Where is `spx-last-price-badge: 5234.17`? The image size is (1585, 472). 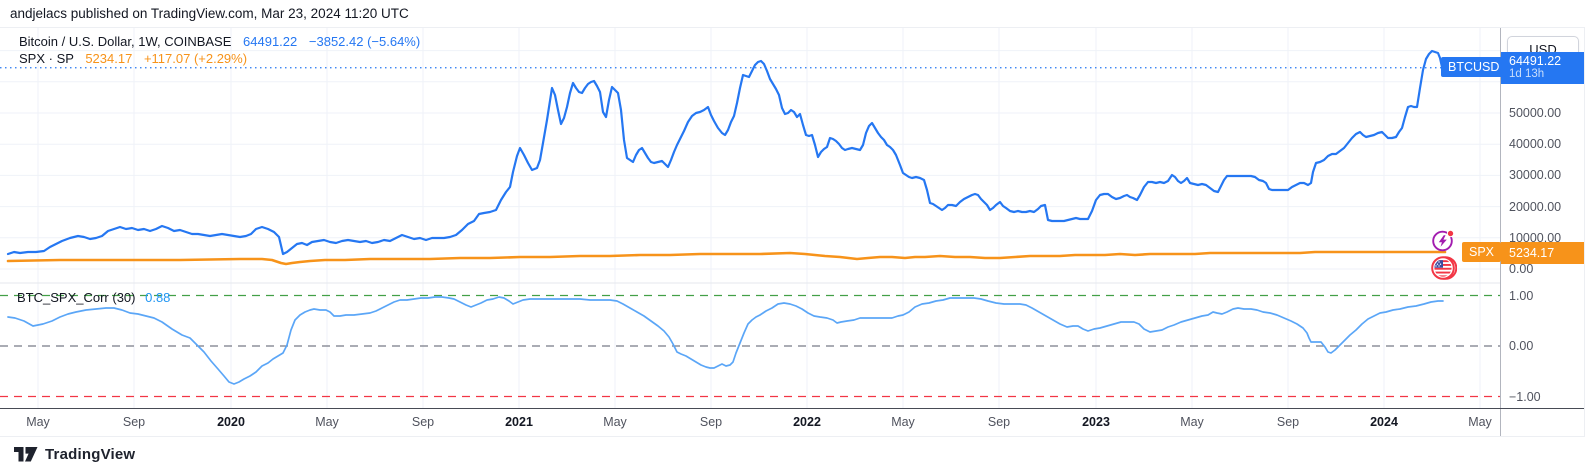
spx-last-price-badge: 5234.17 is located at coordinates (1543, 252).